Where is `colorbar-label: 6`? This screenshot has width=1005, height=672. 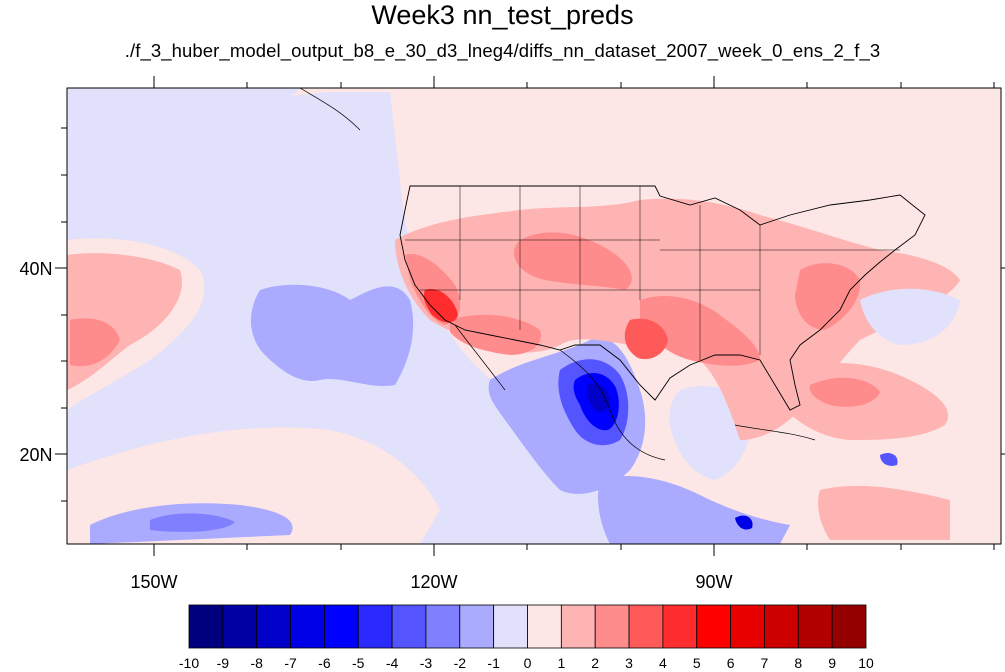 colorbar-label: 6 is located at coordinates (731, 663).